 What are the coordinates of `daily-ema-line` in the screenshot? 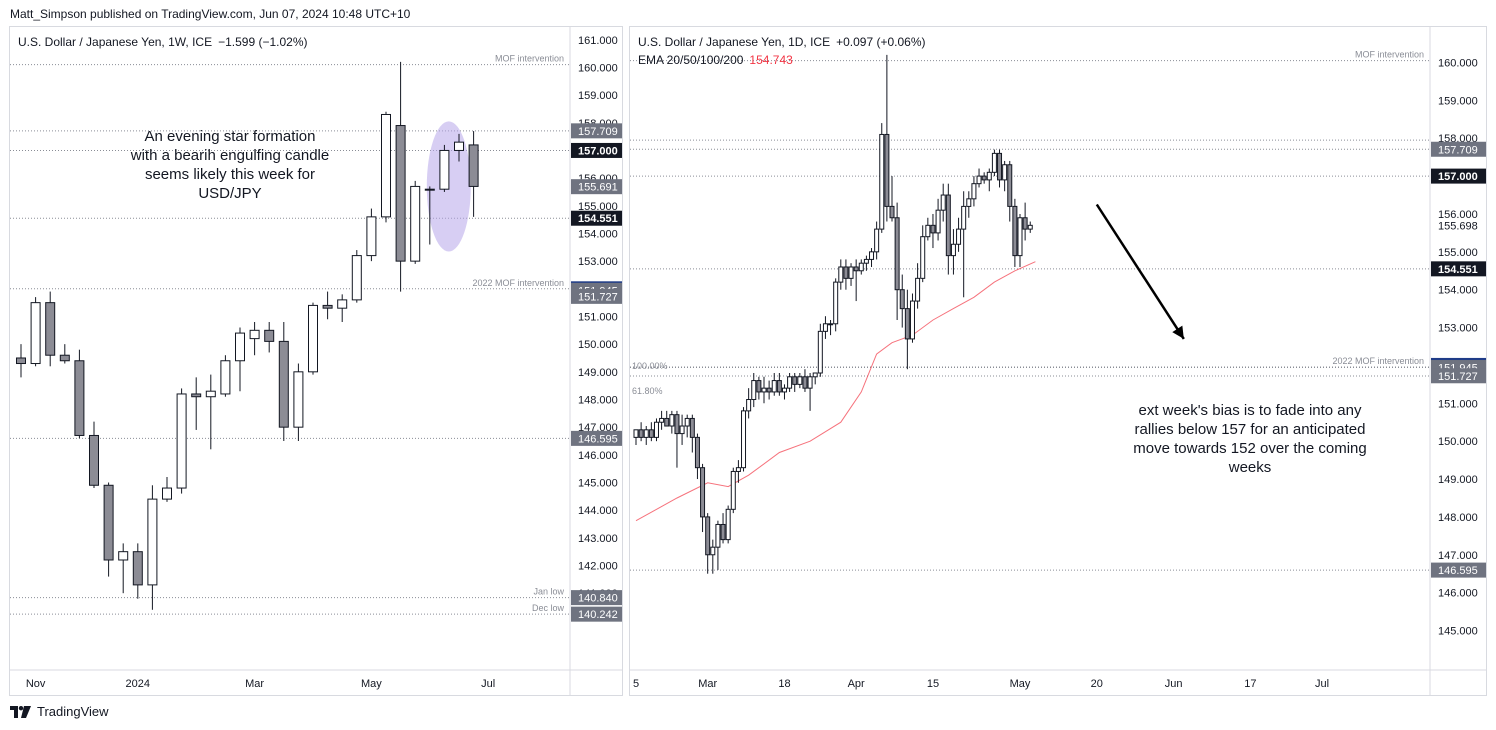 It's located at (835, 391).